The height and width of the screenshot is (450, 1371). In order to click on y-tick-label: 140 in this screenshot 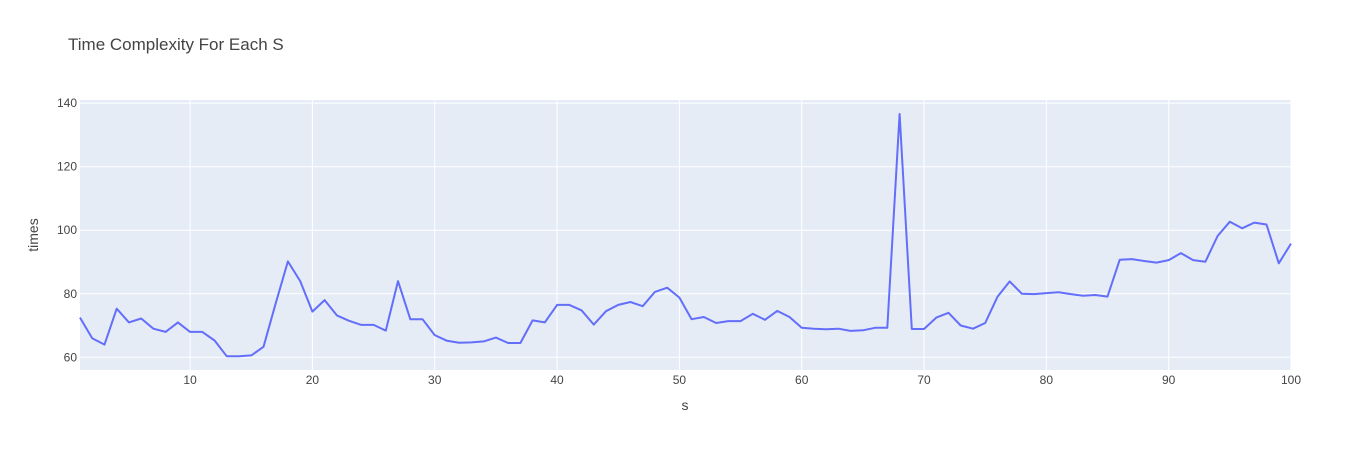, I will do `click(67, 103)`.